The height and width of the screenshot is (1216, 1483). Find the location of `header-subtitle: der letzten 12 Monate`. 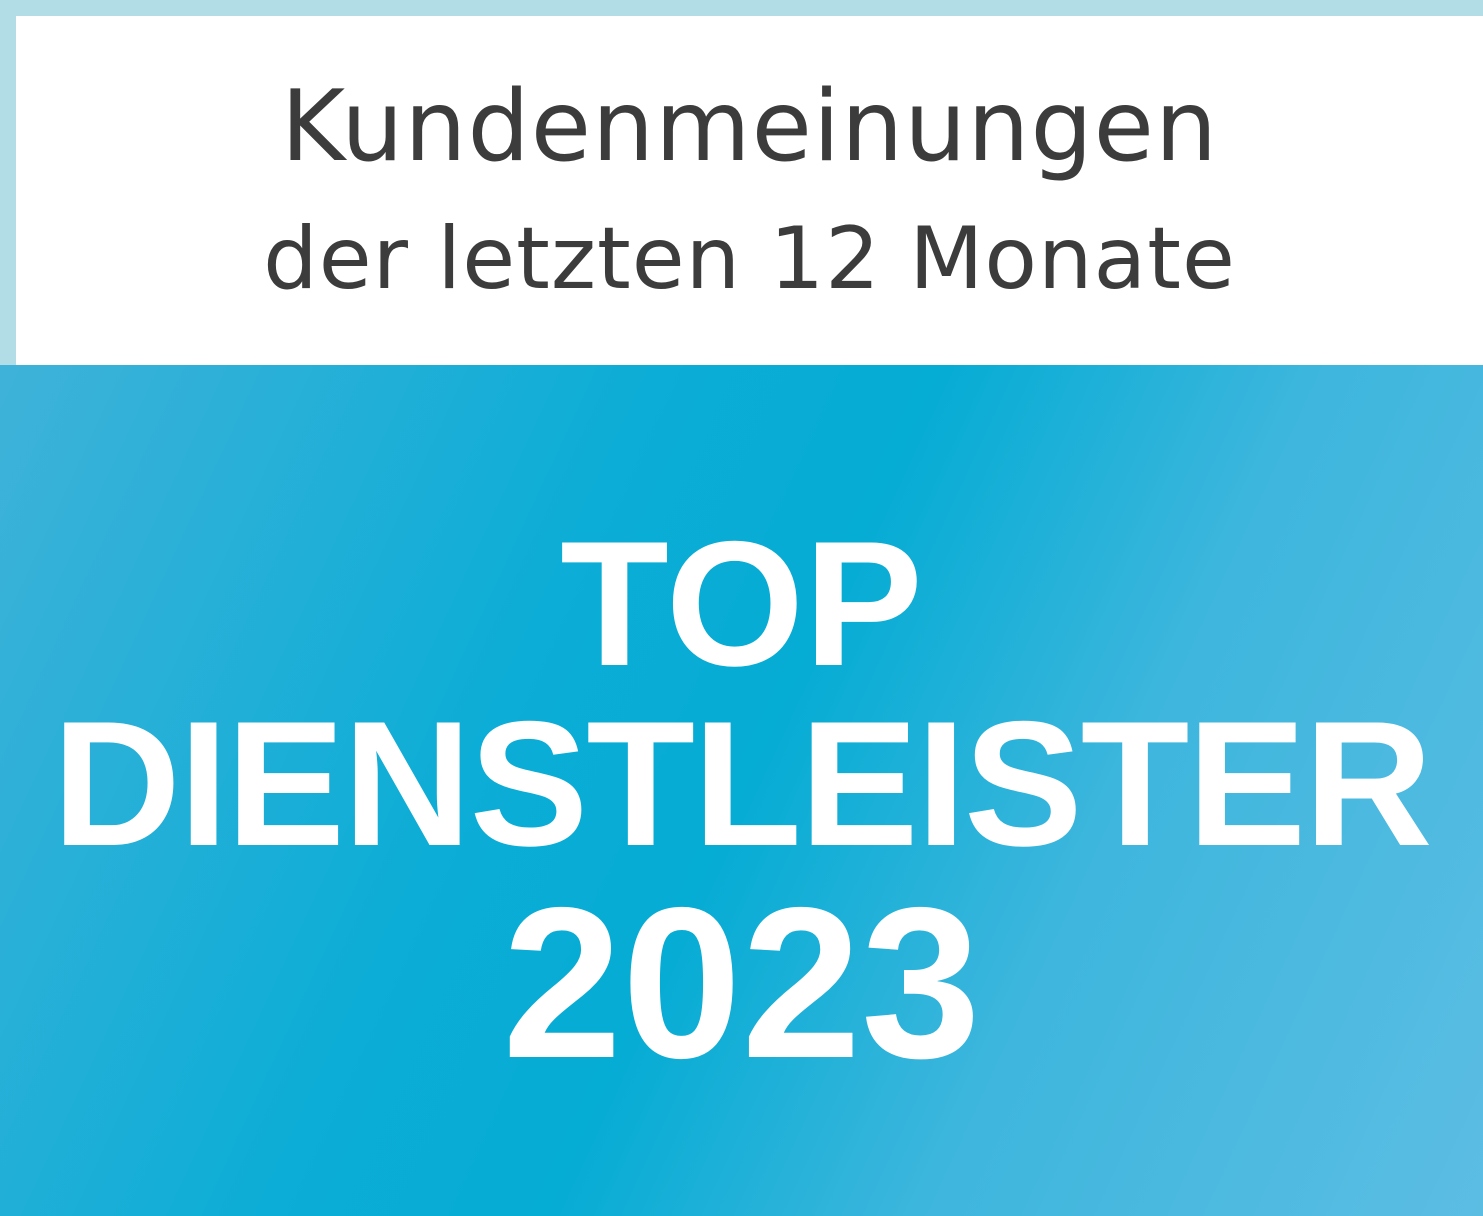

header-subtitle: der letzten 12 Monate is located at coordinates (749, 259).